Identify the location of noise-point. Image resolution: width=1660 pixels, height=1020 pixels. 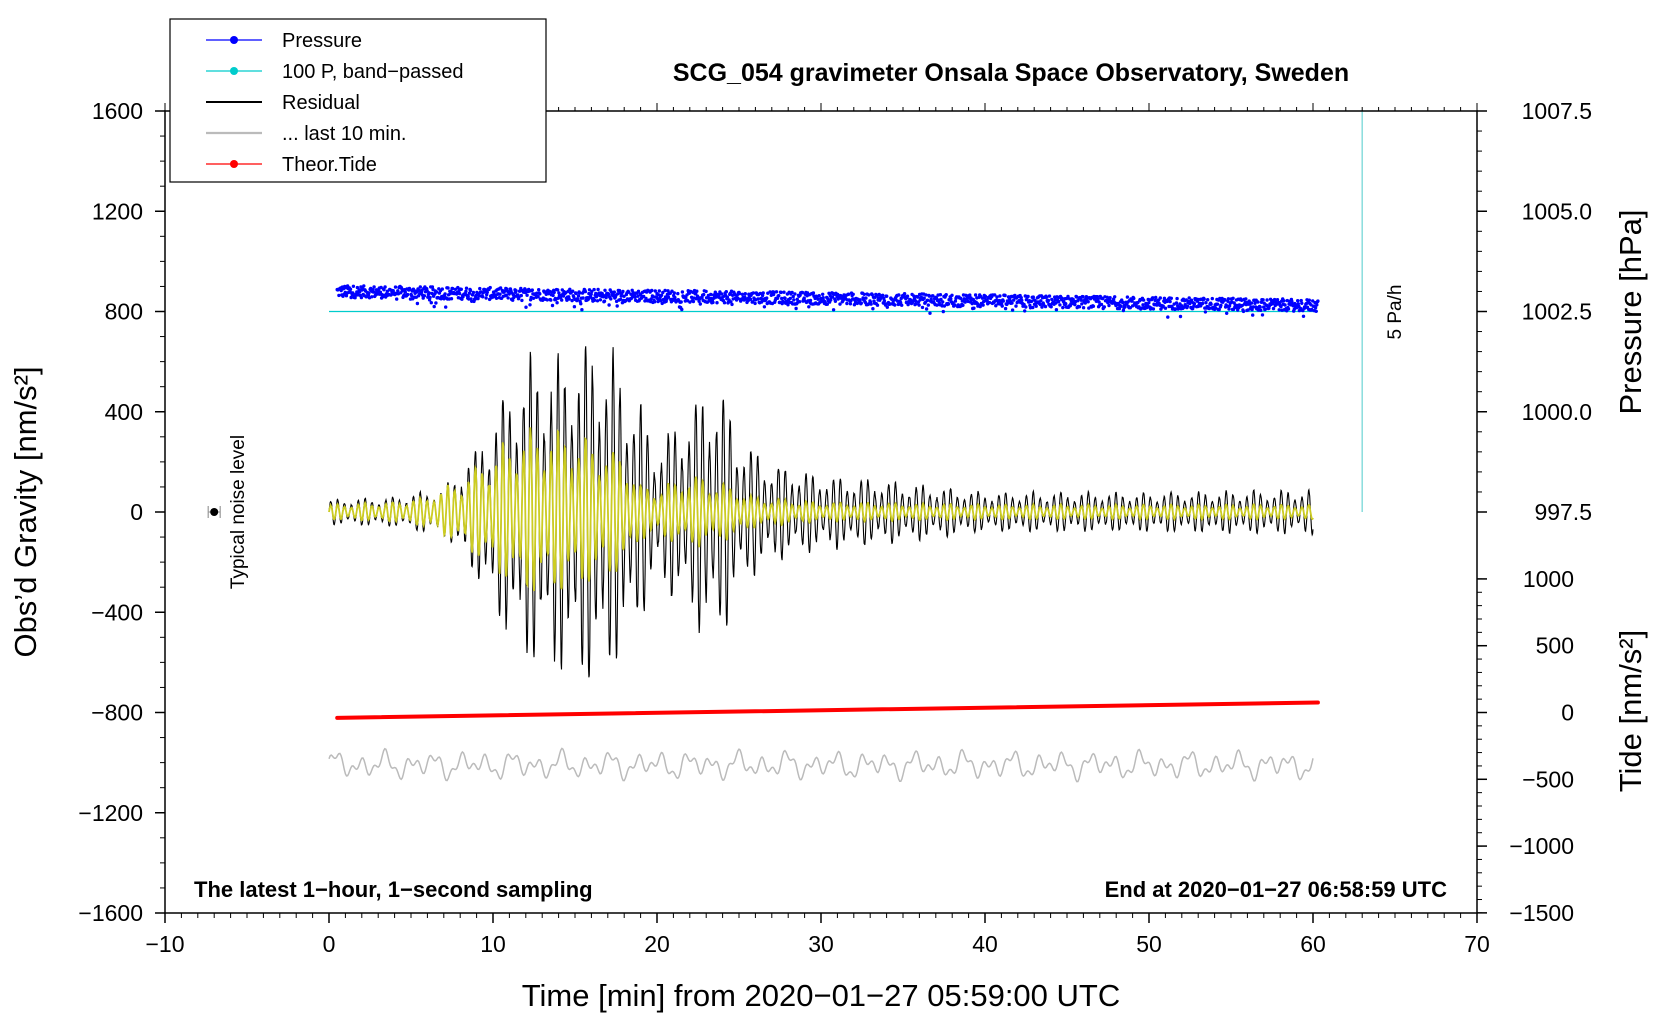
(214, 512).